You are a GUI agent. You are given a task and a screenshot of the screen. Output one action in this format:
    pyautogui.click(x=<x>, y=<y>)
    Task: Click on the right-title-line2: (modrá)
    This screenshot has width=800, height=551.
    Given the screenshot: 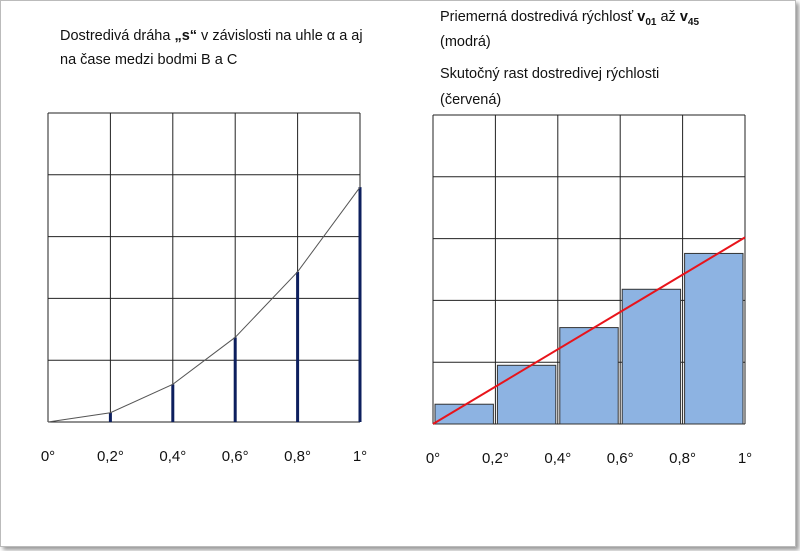 What is the action you would take?
    pyautogui.click(x=465, y=42)
    